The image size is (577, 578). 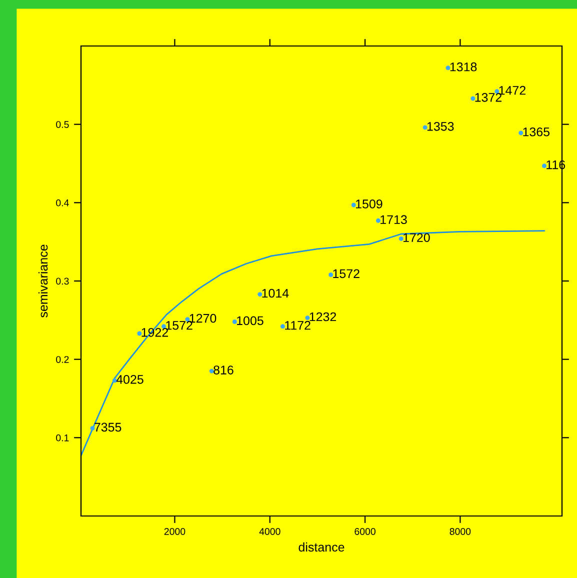 I want to click on y-axis-title: semivariance, so click(x=43, y=281).